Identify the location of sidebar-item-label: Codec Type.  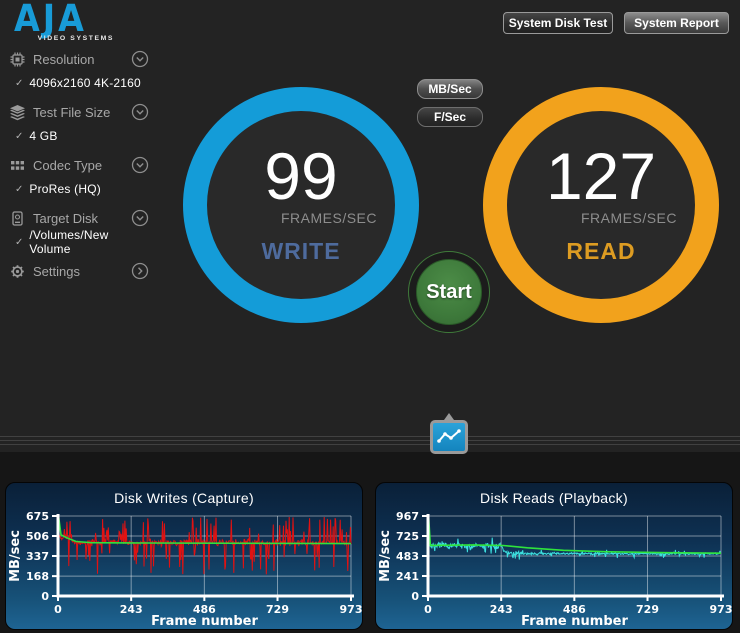
(68, 165).